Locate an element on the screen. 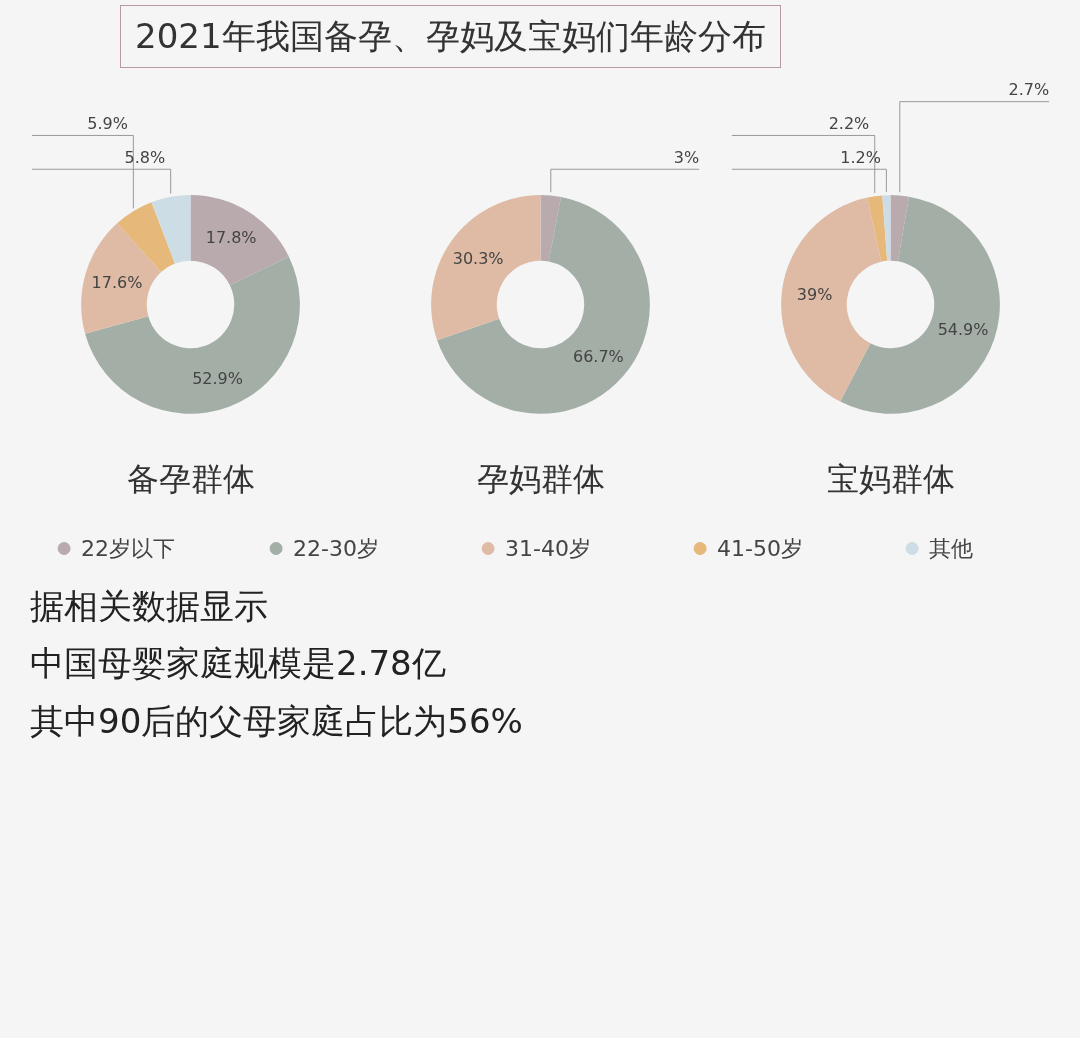 The width and height of the screenshot is (1080, 1038). data-label: 3% is located at coordinates (686, 157).